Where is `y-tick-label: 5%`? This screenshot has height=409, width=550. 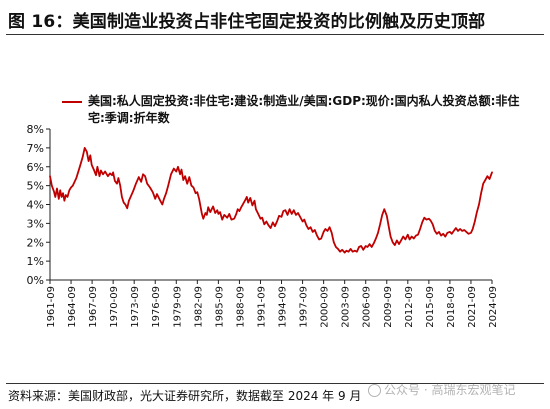 y-tick-label: 5% is located at coordinates (35, 186).